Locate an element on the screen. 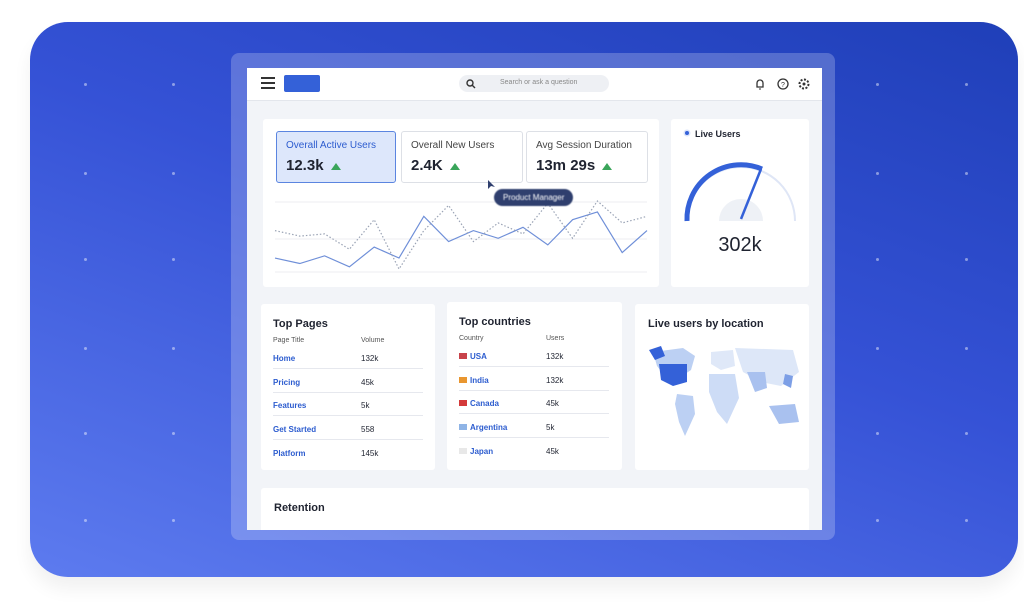 This screenshot has width=1024, height=607. row-value: 558 is located at coordinates (368, 430).